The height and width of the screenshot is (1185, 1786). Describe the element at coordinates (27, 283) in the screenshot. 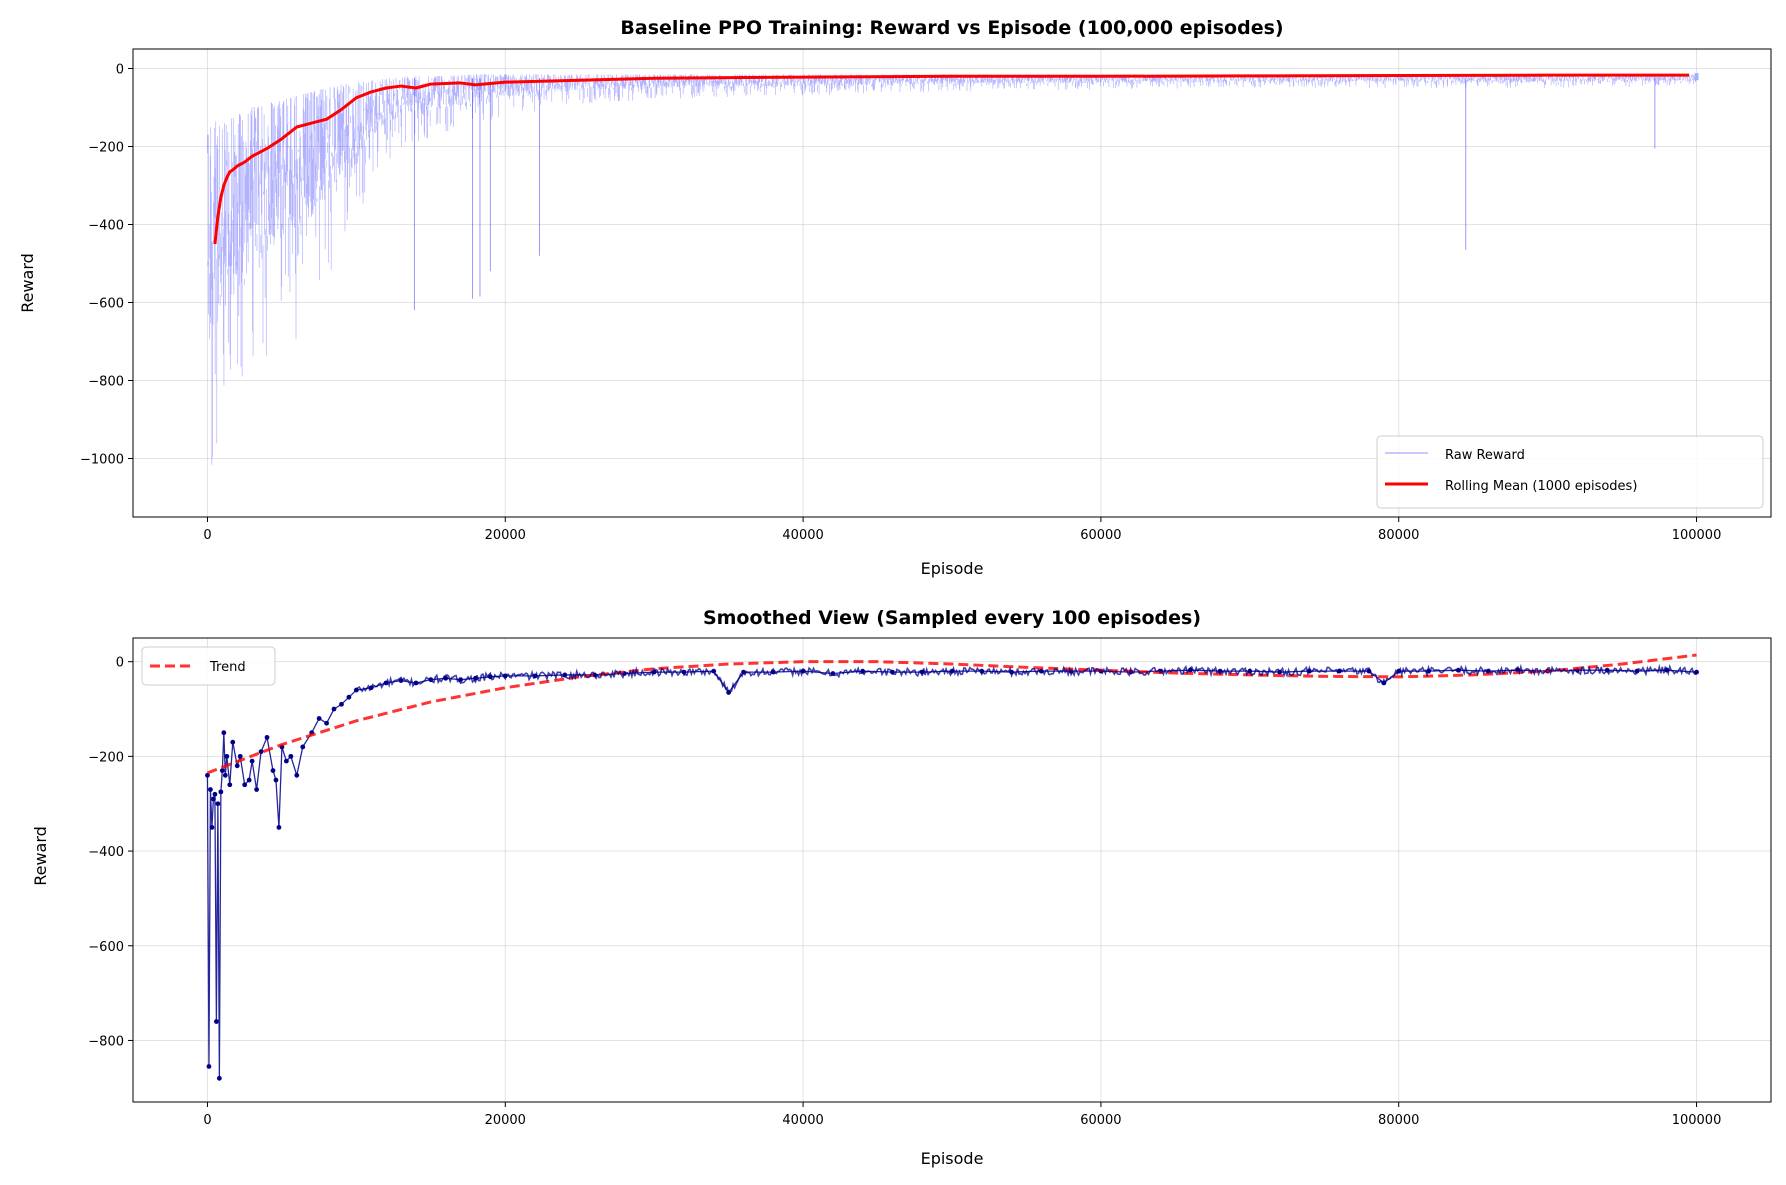

I see `top-y-axis-label: Reward` at that location.